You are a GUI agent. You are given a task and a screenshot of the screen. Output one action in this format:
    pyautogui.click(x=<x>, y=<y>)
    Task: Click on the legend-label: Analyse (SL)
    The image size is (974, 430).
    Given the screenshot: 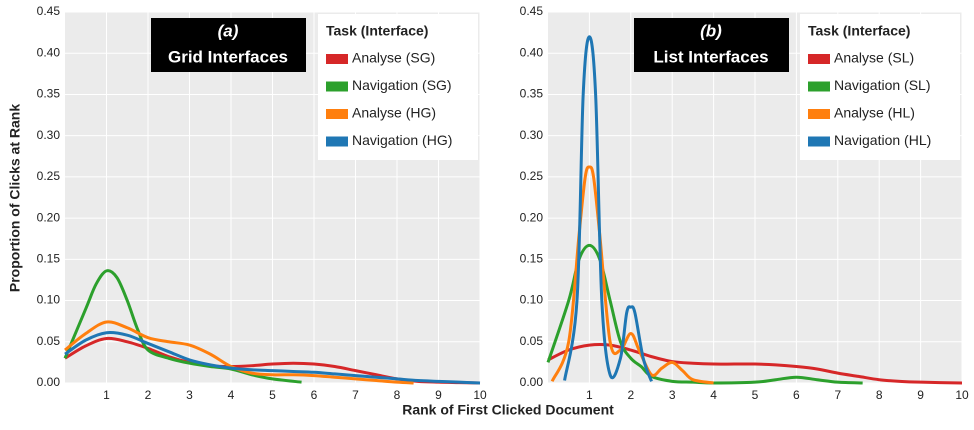 What is the action you would take?
    pyautogui.click(x=874, y=58)
    